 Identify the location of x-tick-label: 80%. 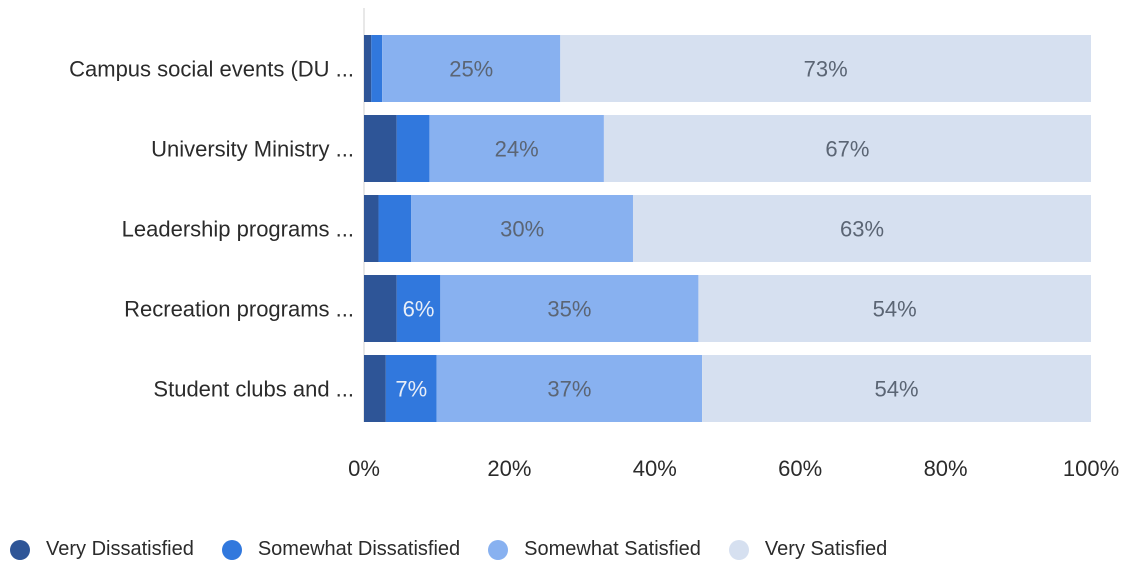
(946, 468).